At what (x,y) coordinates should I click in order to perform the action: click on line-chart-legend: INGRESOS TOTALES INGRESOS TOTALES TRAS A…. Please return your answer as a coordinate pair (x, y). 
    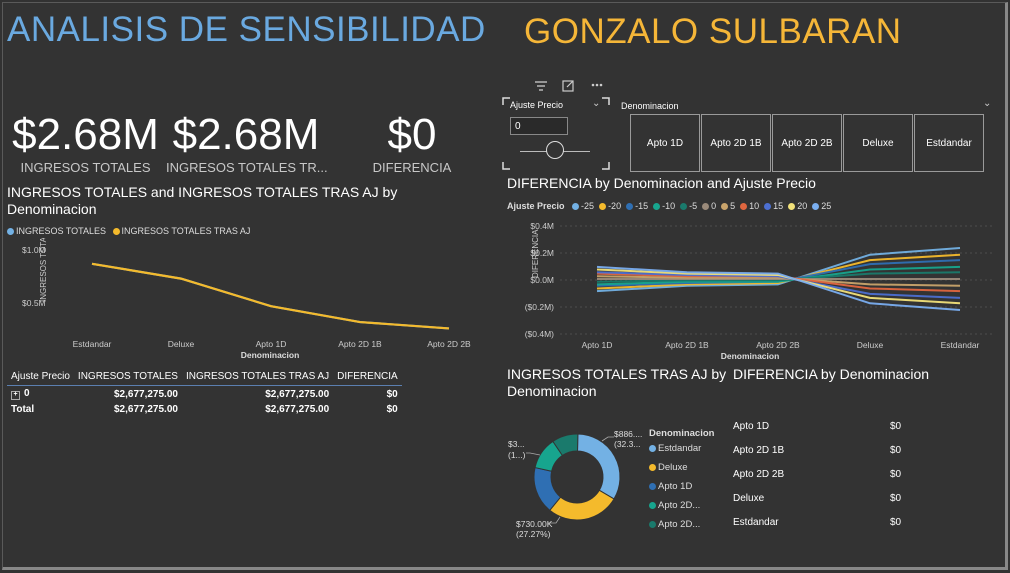
    Looking at the image, I should click on (128, 231).